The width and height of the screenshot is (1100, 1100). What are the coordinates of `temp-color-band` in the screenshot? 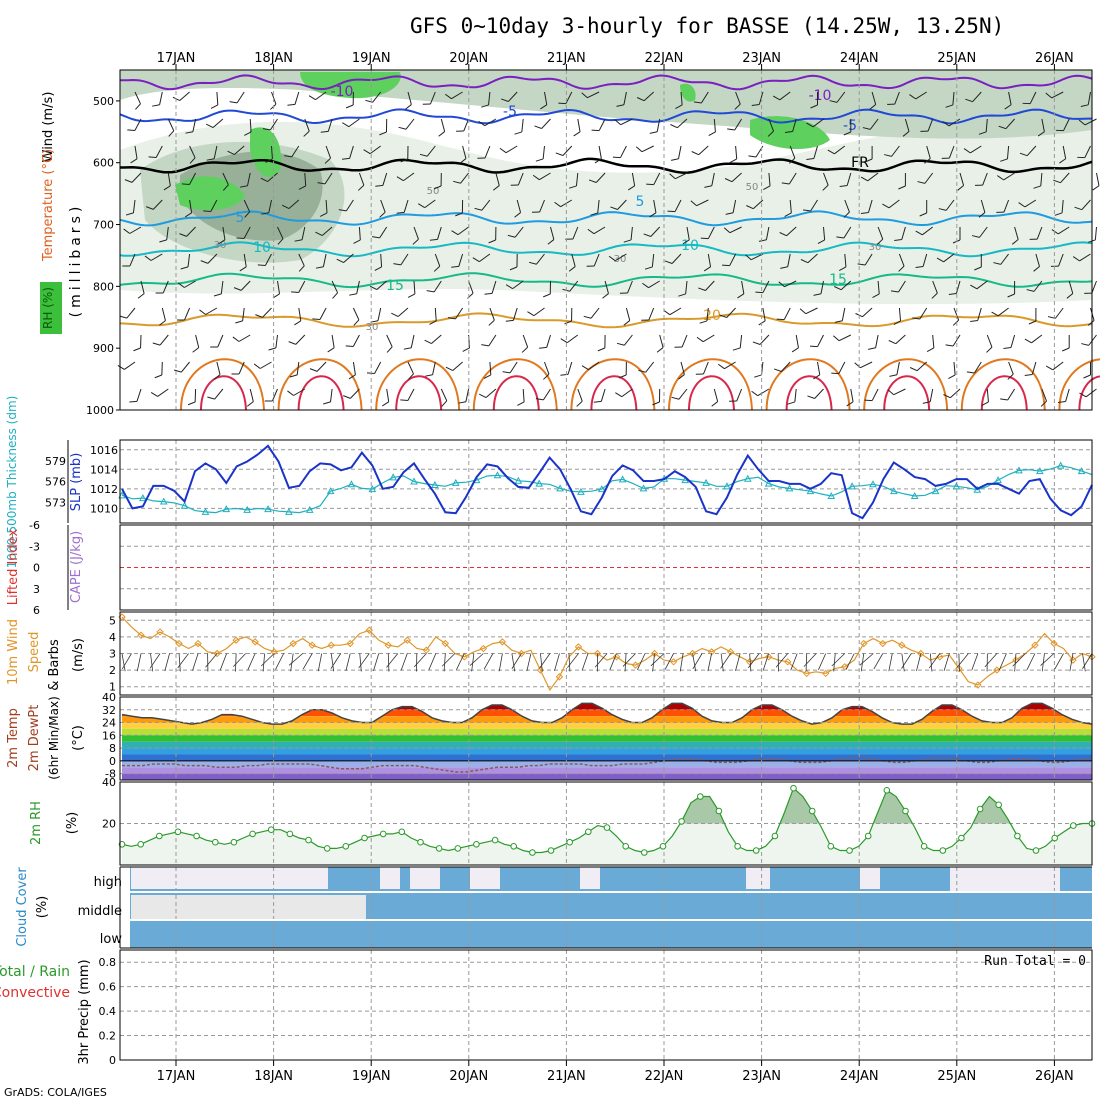 It's located at (607, 725).